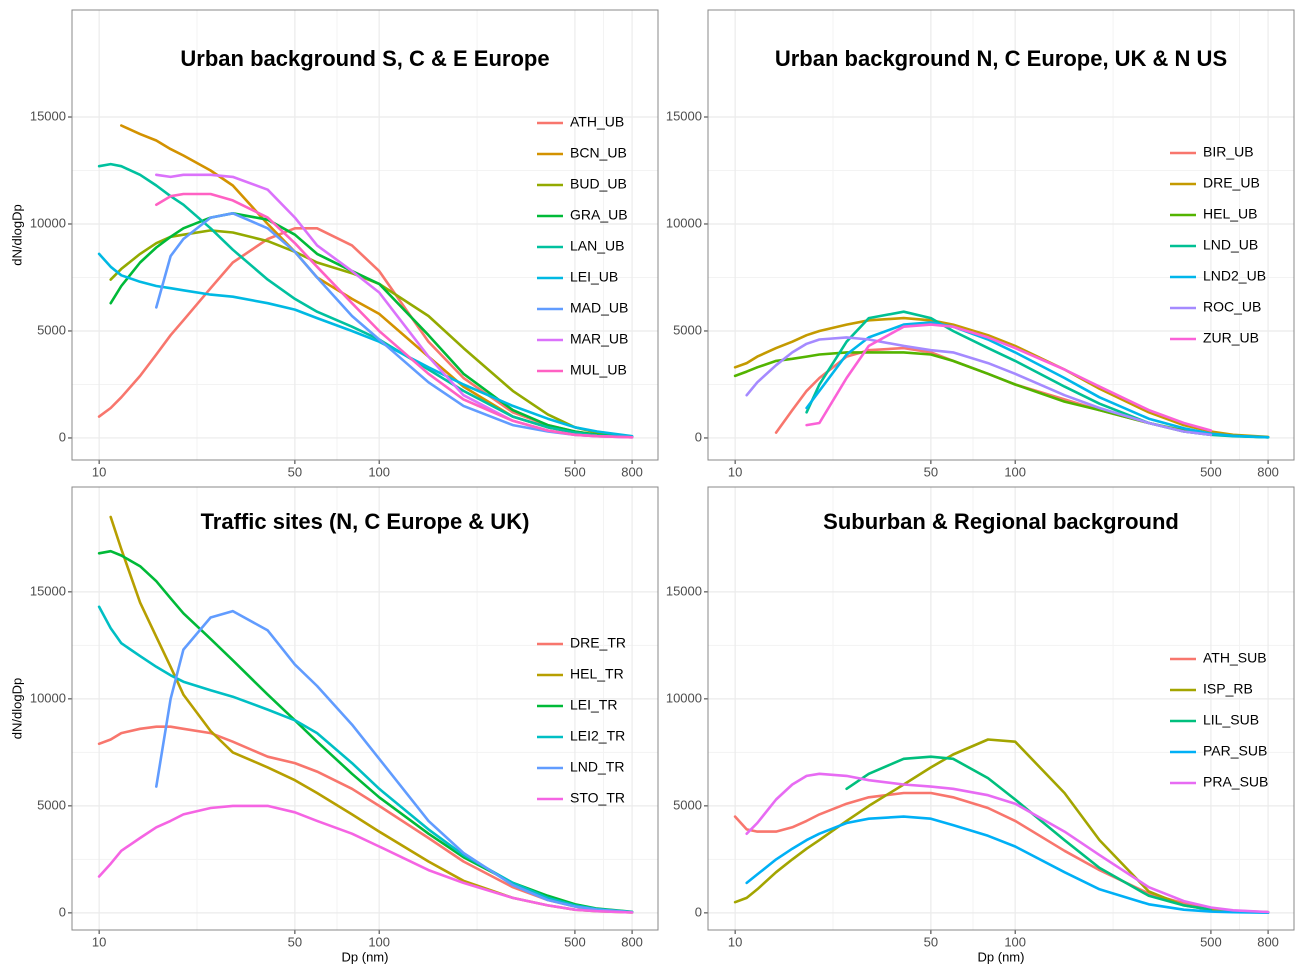 The width and height of the screenshot is (1296, 968). Describe the element at coordinates (364, 58) in the screenshot. I see `chart-title: Urban background S, C & E Europe` at that location.